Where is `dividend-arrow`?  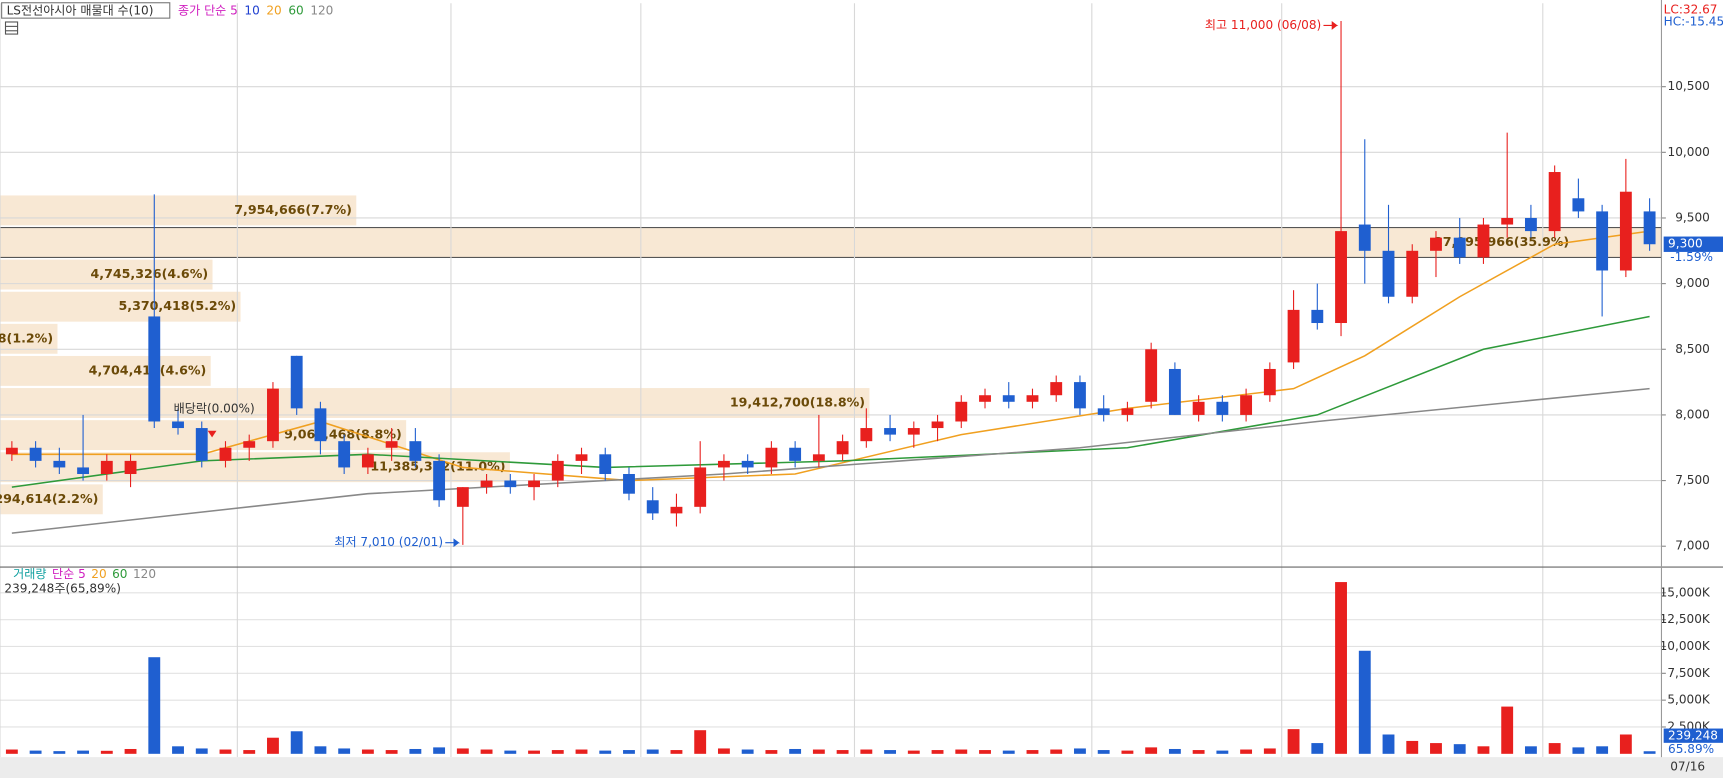
dividend-arrow is located at coordinates (212, 434).